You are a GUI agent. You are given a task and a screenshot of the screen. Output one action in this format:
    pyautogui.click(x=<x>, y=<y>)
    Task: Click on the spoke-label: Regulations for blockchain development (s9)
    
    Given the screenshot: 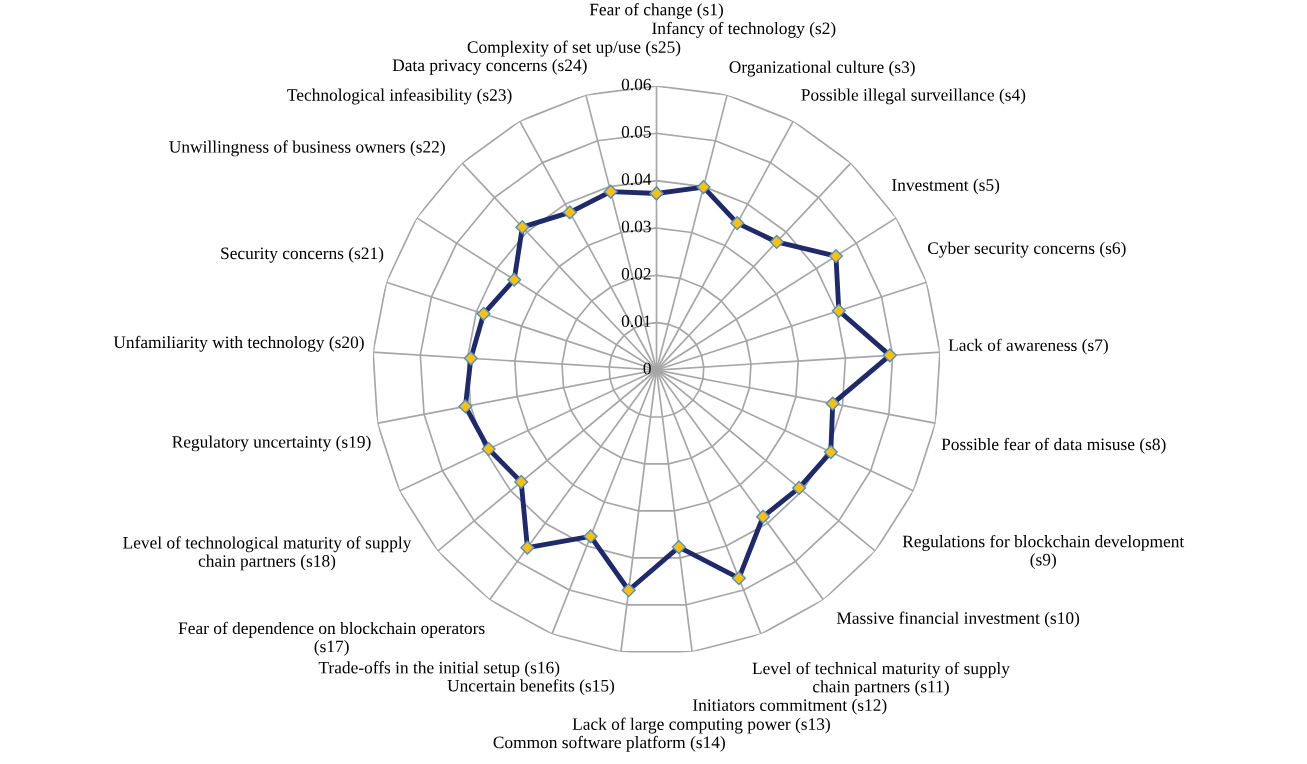 What is the action you would take?
    pyautogui.click(x=1043, y=552)
    